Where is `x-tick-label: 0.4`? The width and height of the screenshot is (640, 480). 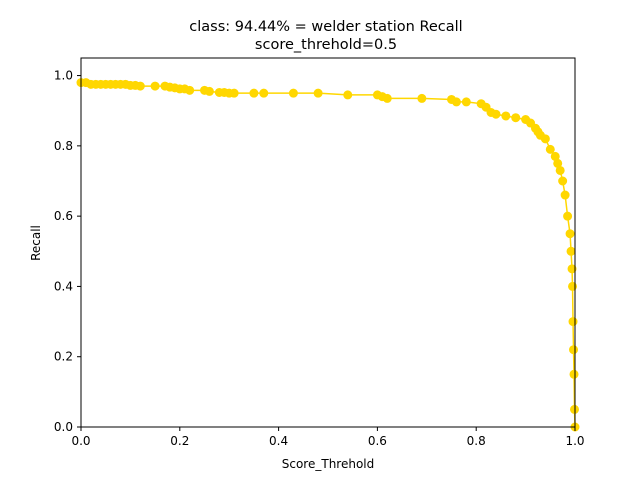
x-tick-label: 0.4 is located at coordinates (278, 441).